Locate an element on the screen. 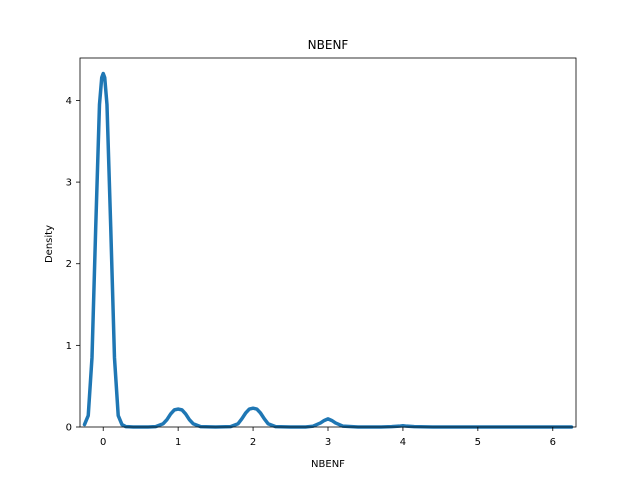 This screenshot has width=640, height=480. chart-title: NBENF is located at coordinates (328, 45).